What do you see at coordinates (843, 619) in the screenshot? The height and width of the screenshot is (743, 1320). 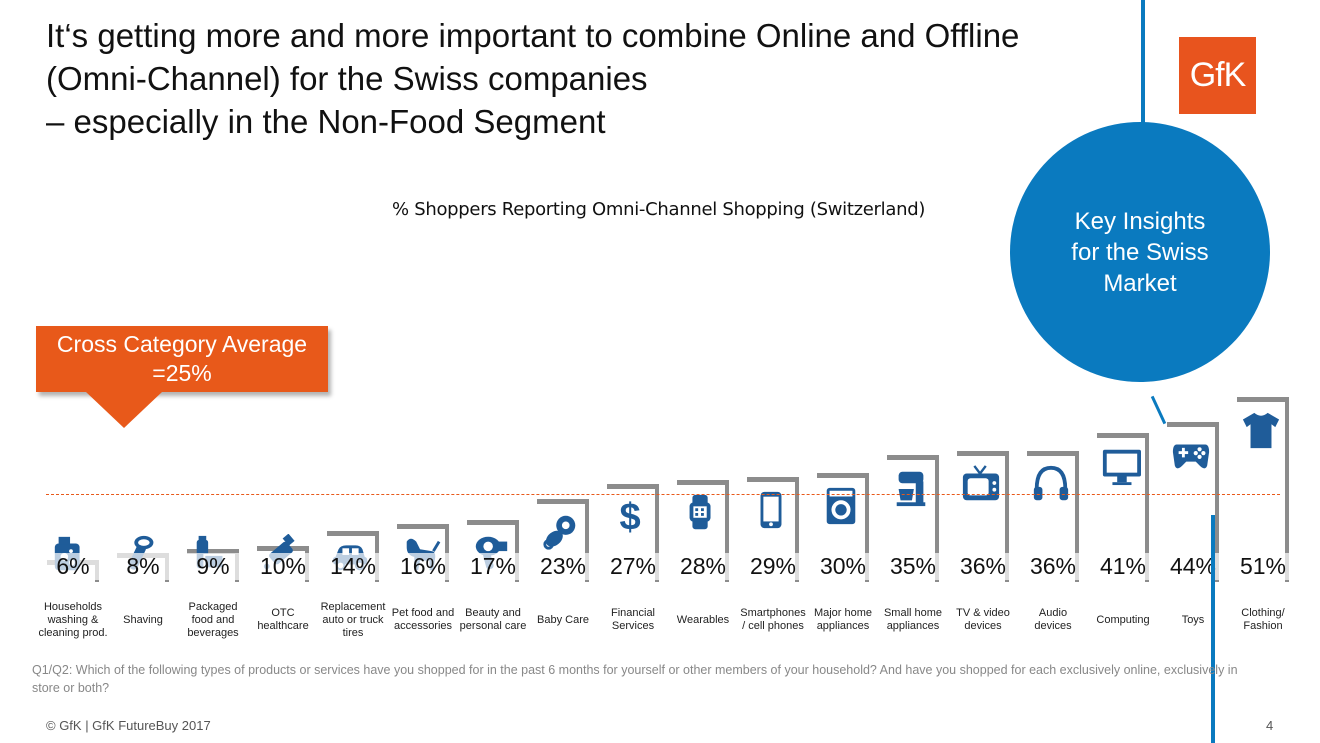 I see `category-label: Major home appliances` at bounding box center [843, 619].